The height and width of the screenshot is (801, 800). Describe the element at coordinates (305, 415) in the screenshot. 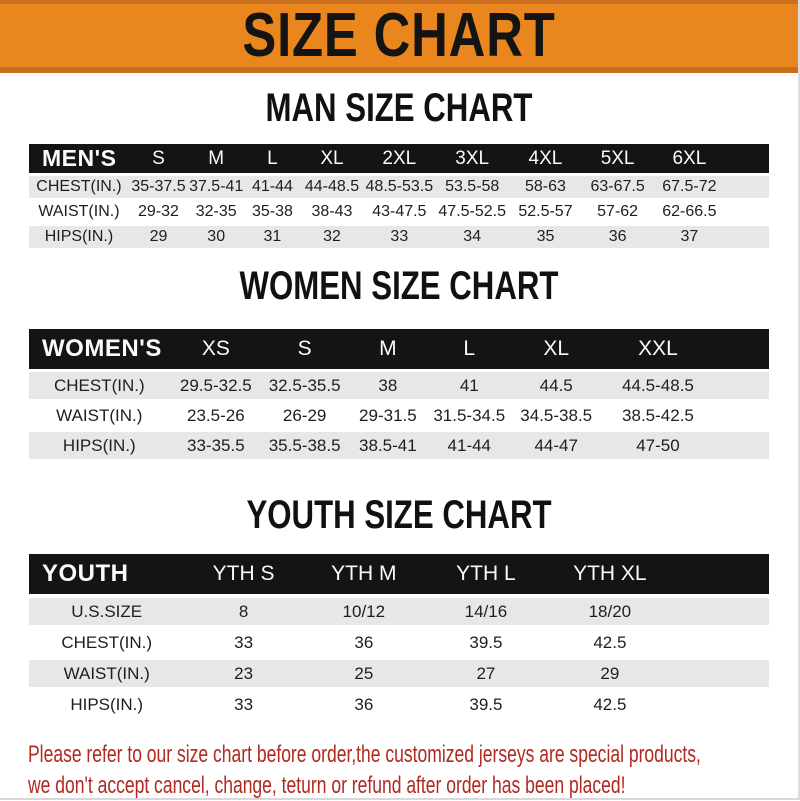

I see `size-value-cell: 26-29` at that location.